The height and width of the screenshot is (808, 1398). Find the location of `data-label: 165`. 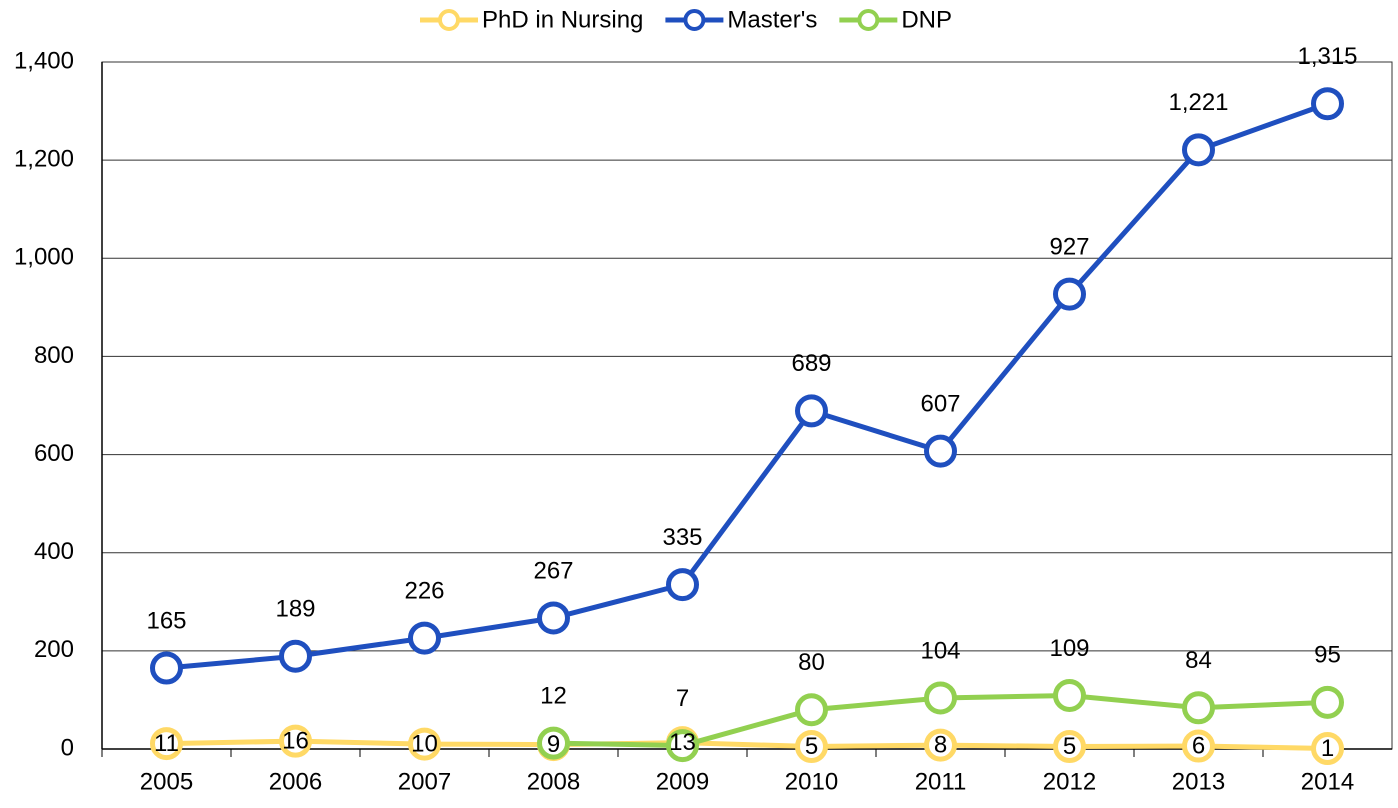

data-label: 165 is located at coordinates (166, 620).